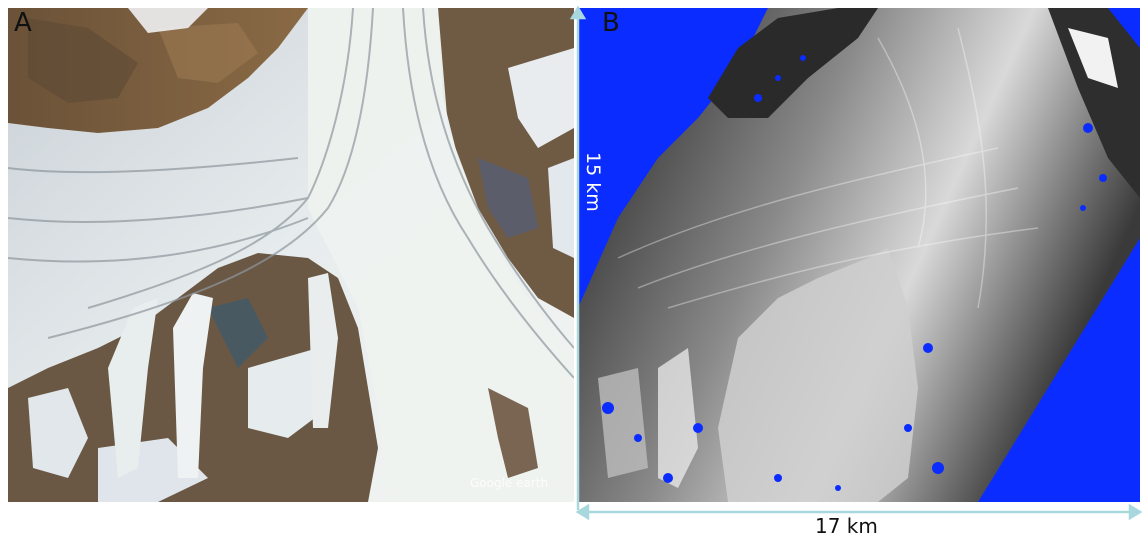  Describe the element at coordinates (593, 182) in the screenshot. I see `vertical-scale-label: 15 km` at that location.